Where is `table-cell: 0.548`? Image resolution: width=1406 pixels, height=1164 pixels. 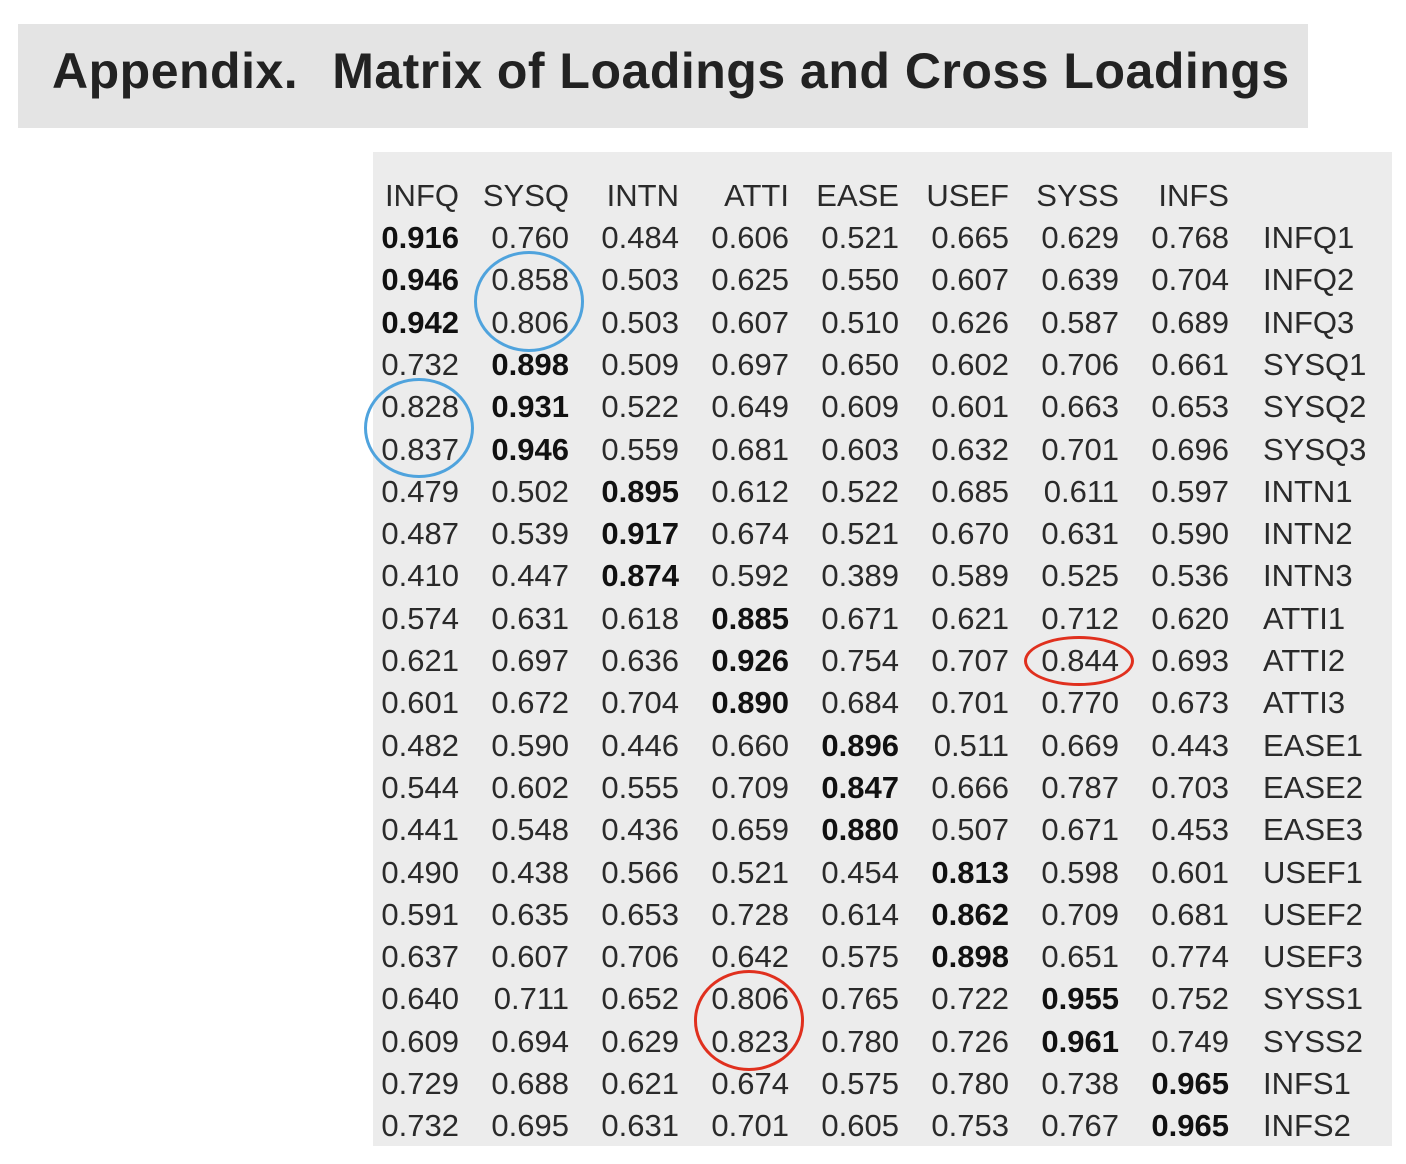
table-cell: 0.548 is located at coordinates (530, 830).